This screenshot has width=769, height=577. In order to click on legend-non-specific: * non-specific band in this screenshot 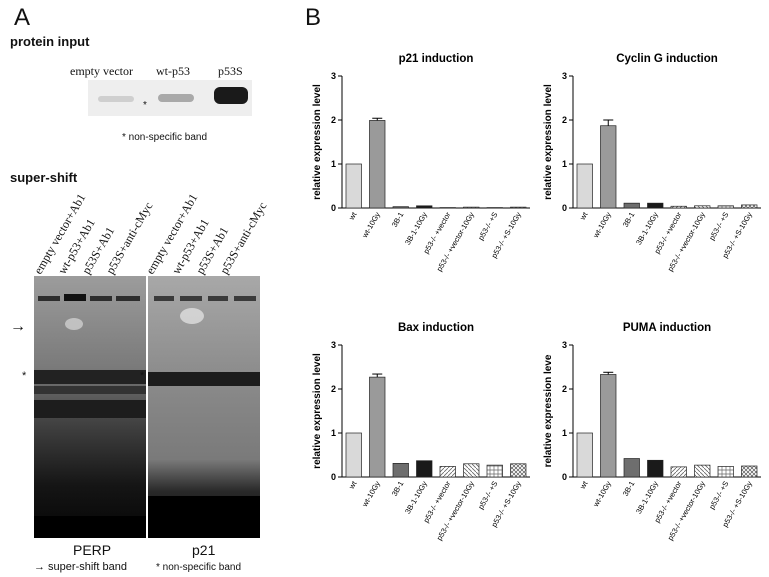, I will do `click(199, 567)`.